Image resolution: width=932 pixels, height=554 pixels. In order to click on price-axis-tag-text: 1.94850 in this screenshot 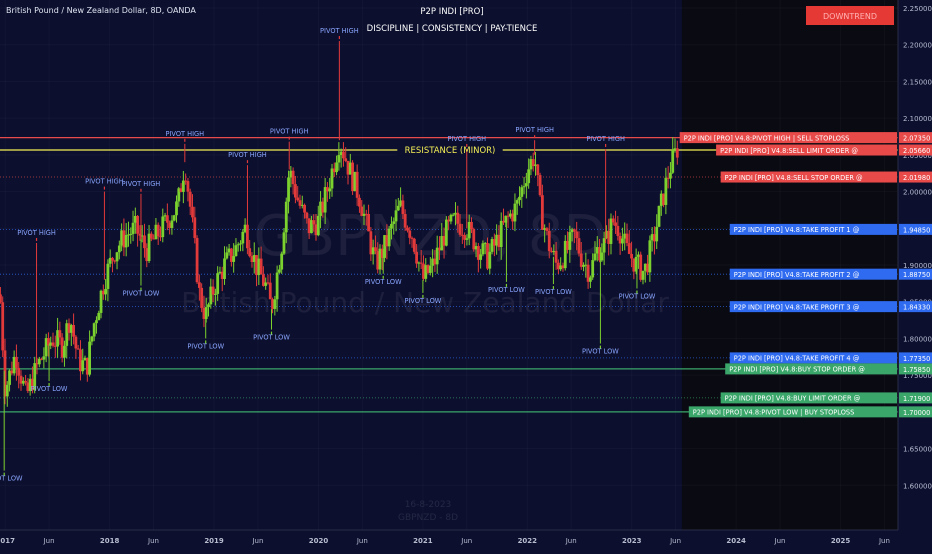, I will do `click(916, 230)`.